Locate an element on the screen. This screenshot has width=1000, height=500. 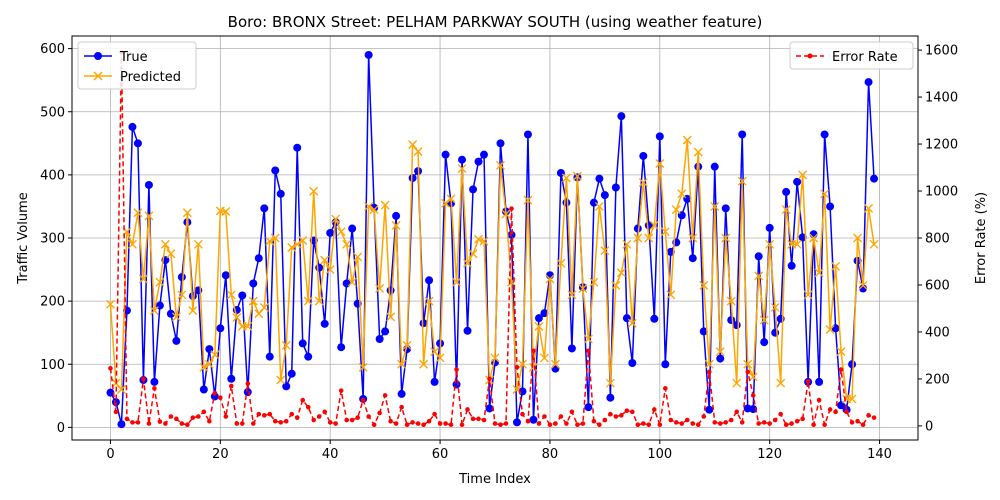
legend-predicted-label: Predicted is located at coordinates (150, 77).